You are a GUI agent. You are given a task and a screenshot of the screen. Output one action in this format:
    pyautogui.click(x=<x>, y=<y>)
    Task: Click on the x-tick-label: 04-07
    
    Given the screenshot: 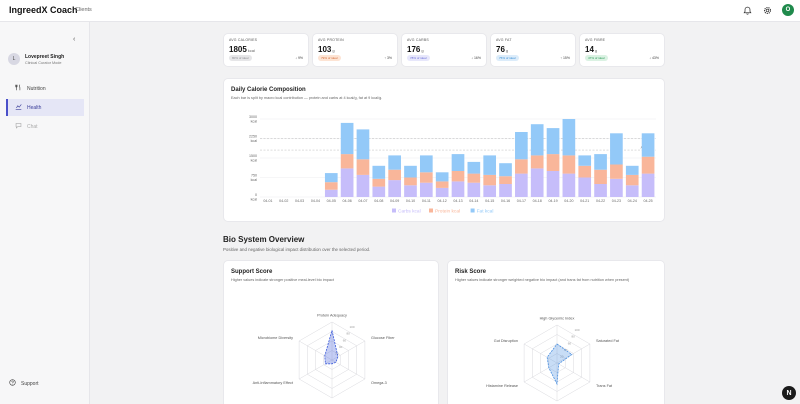 What is the action you would take?
    pyautogui.click(x=362, y=201)
    